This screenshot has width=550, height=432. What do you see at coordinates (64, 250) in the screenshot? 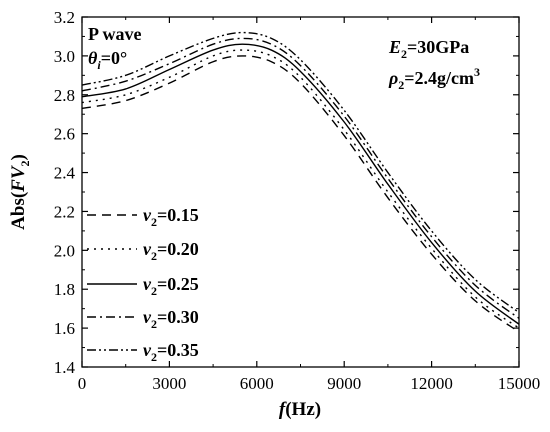
I see `y-tick-label: 2.0` at bounding box center [64, 250].